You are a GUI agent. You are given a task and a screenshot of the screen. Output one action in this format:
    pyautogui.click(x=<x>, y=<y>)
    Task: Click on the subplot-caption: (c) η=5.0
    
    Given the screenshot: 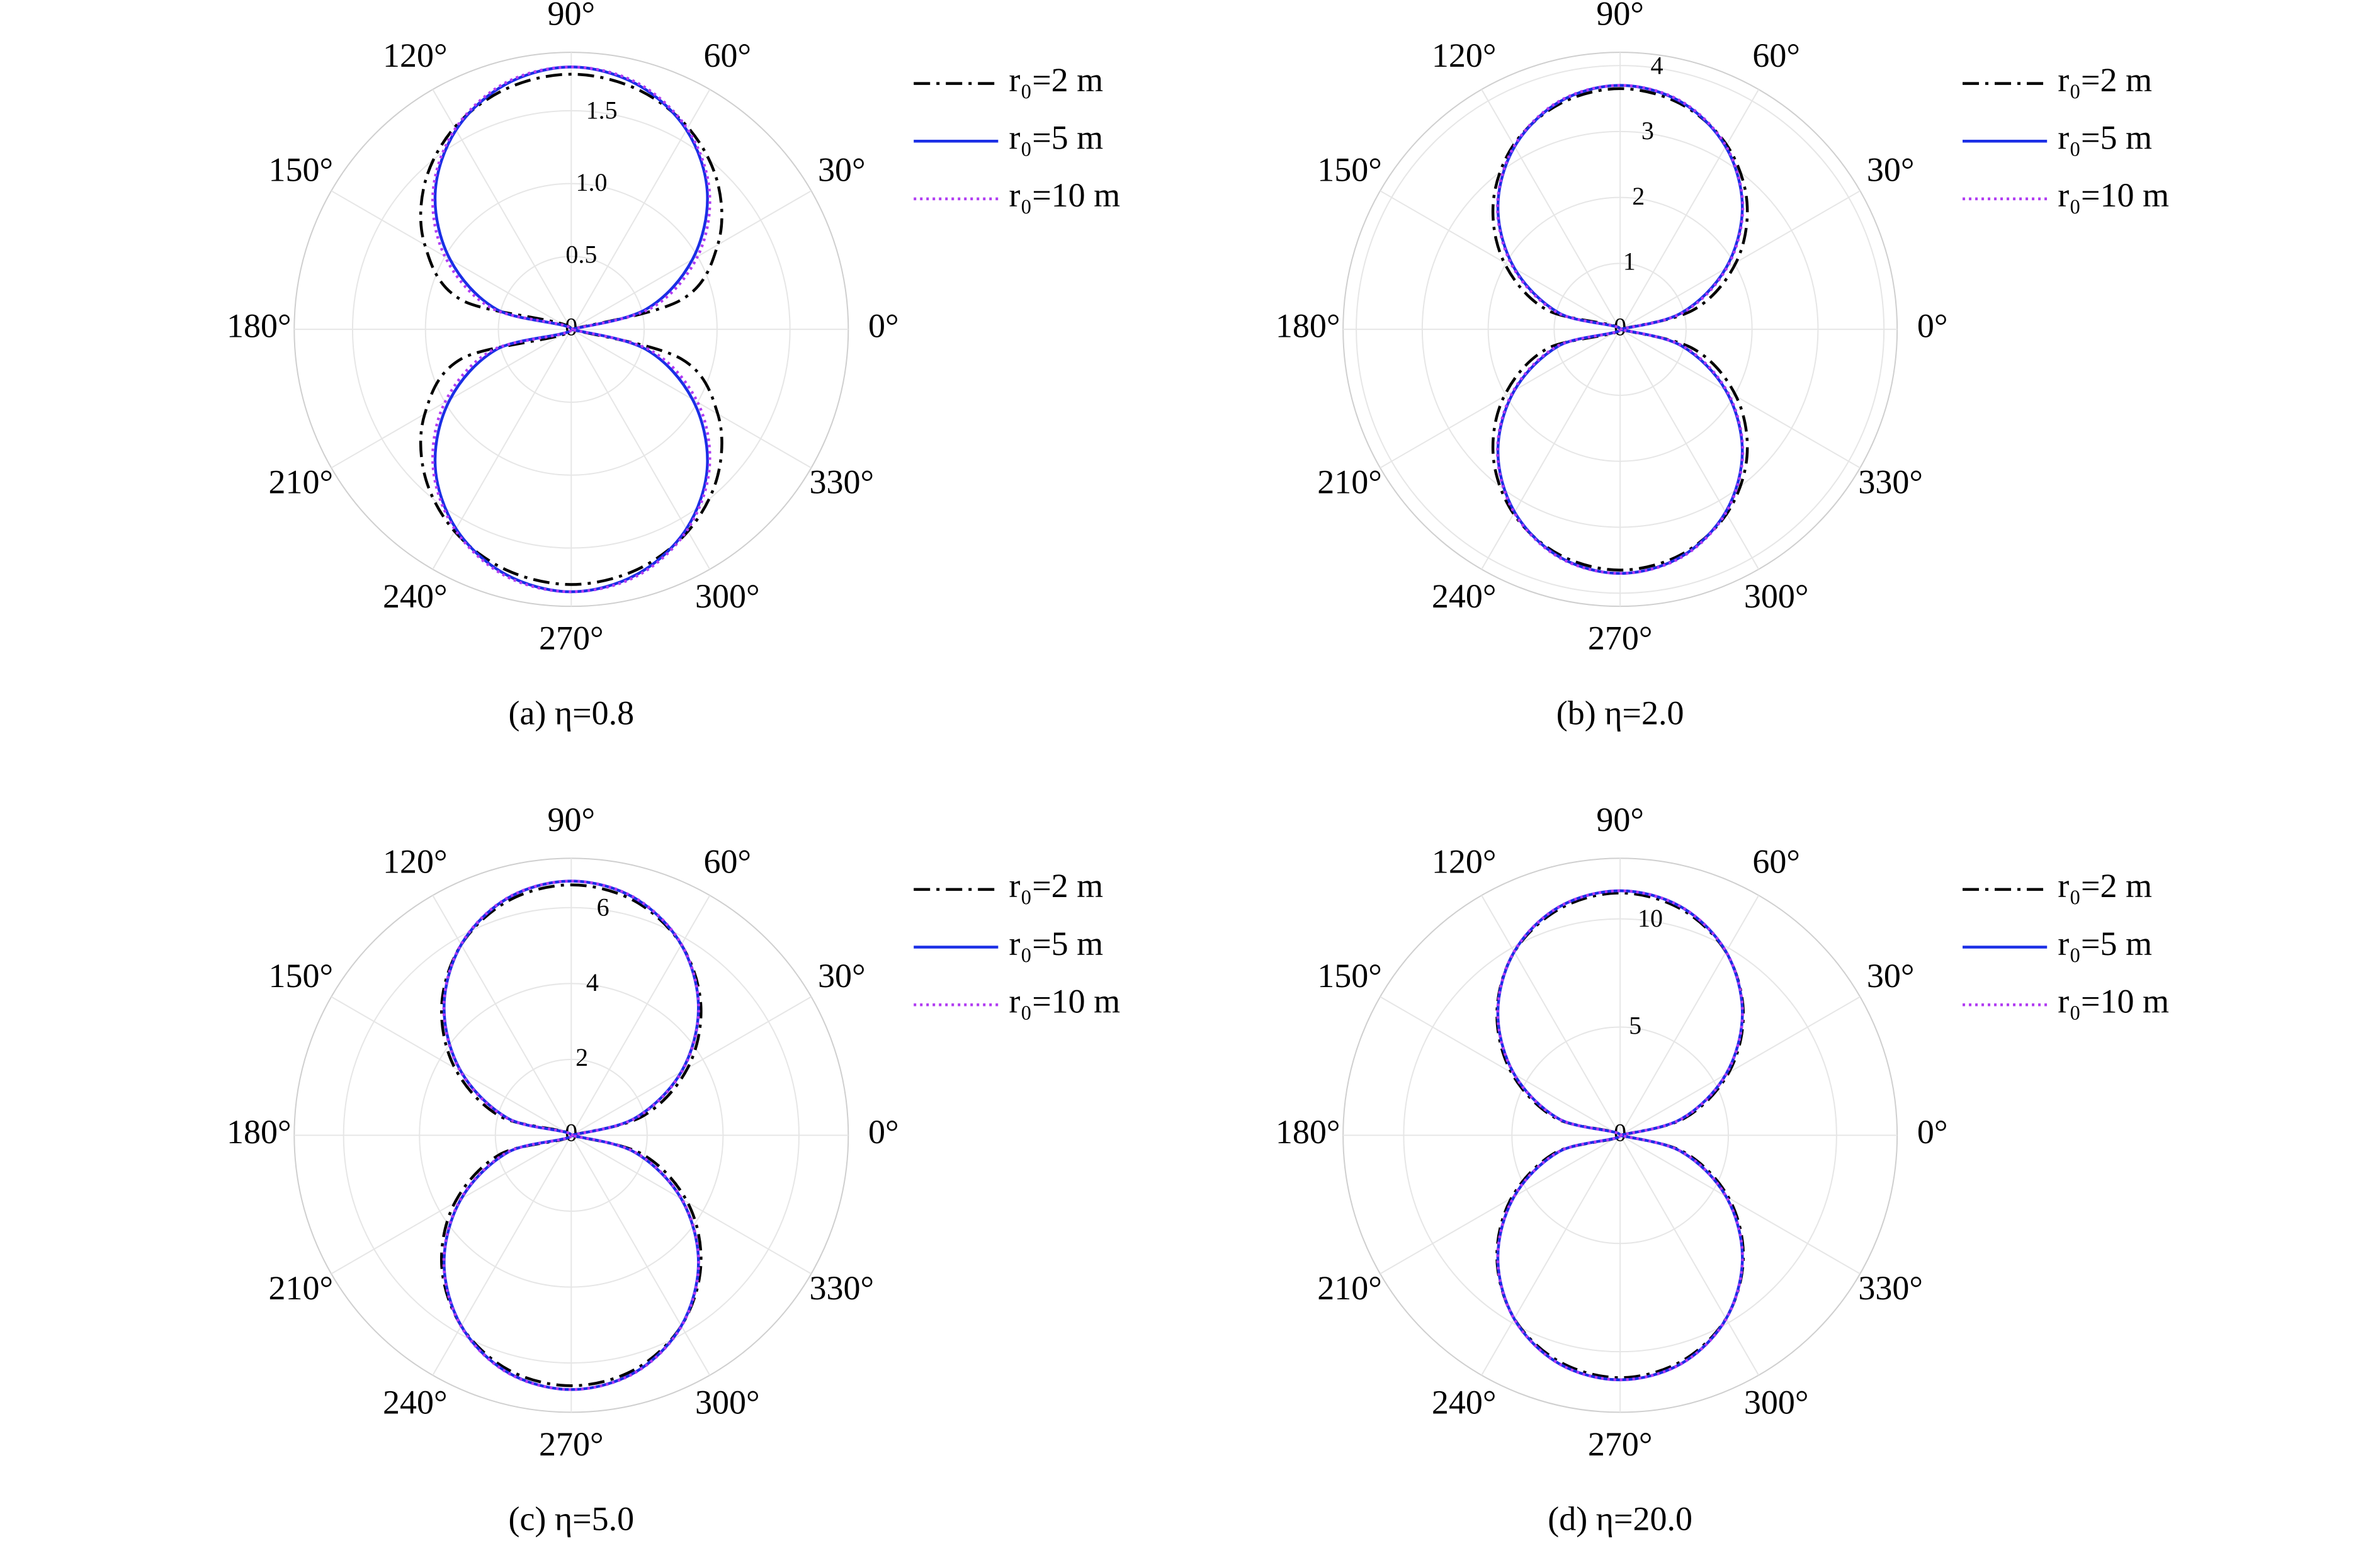 What is the action you would take?
    pyautogui.click(x=571, y=1519)
    